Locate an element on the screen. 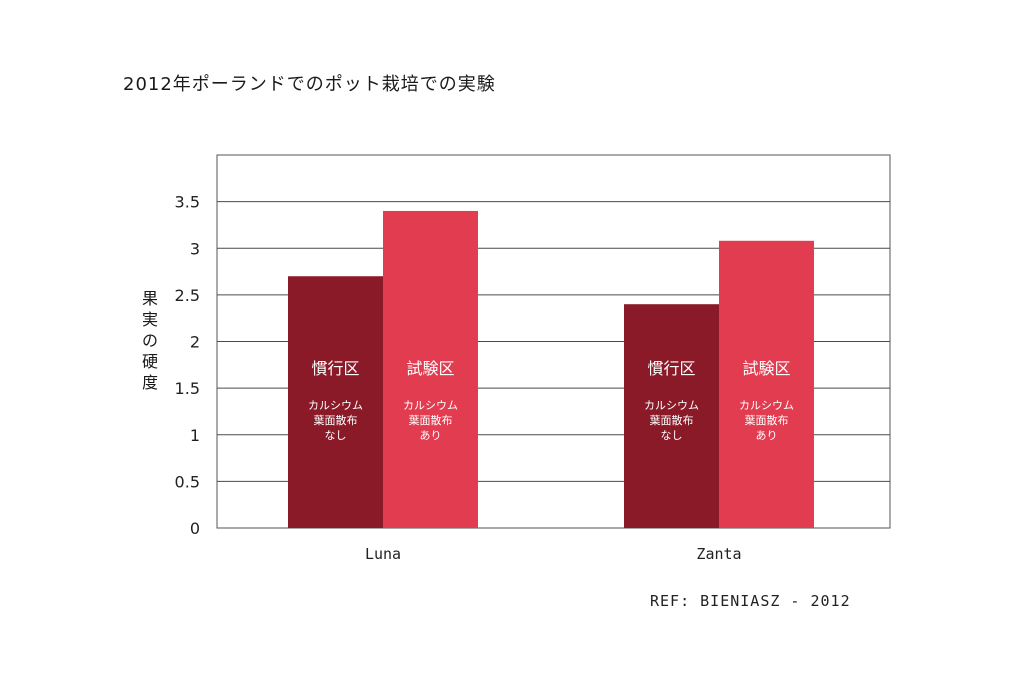  y-tick-label: 0 is located at coordinates (195, 528).